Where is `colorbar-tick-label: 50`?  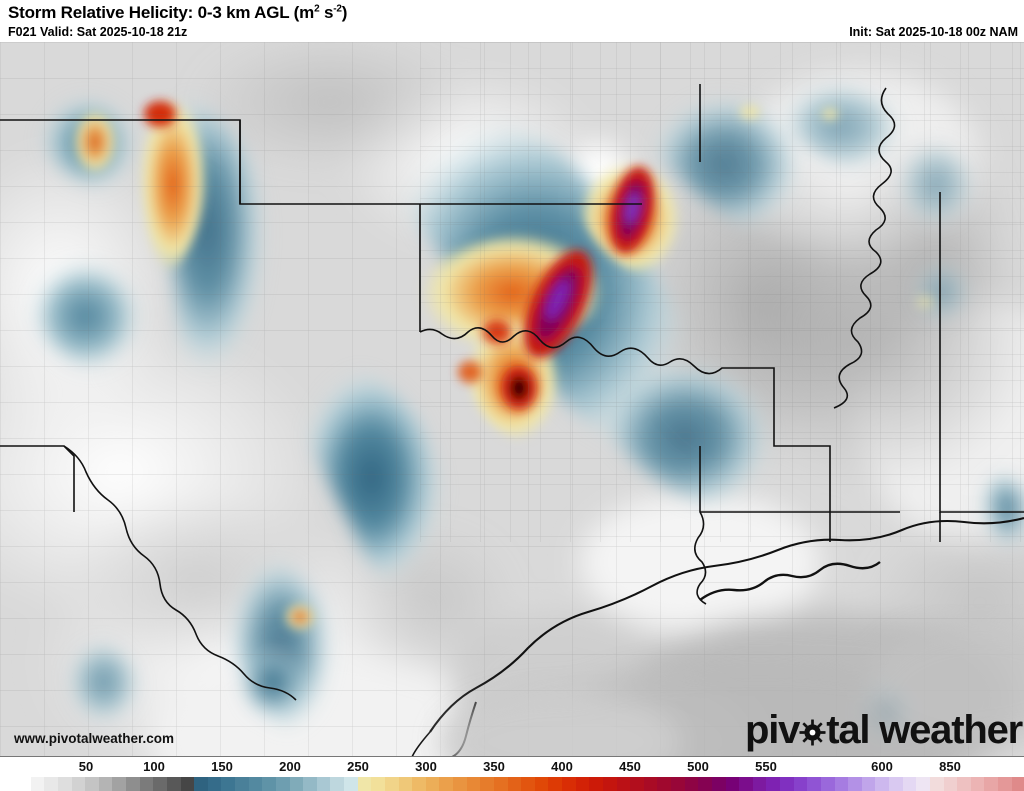
colorbar-tick-label: 50 is located at coordinates (86, 766).